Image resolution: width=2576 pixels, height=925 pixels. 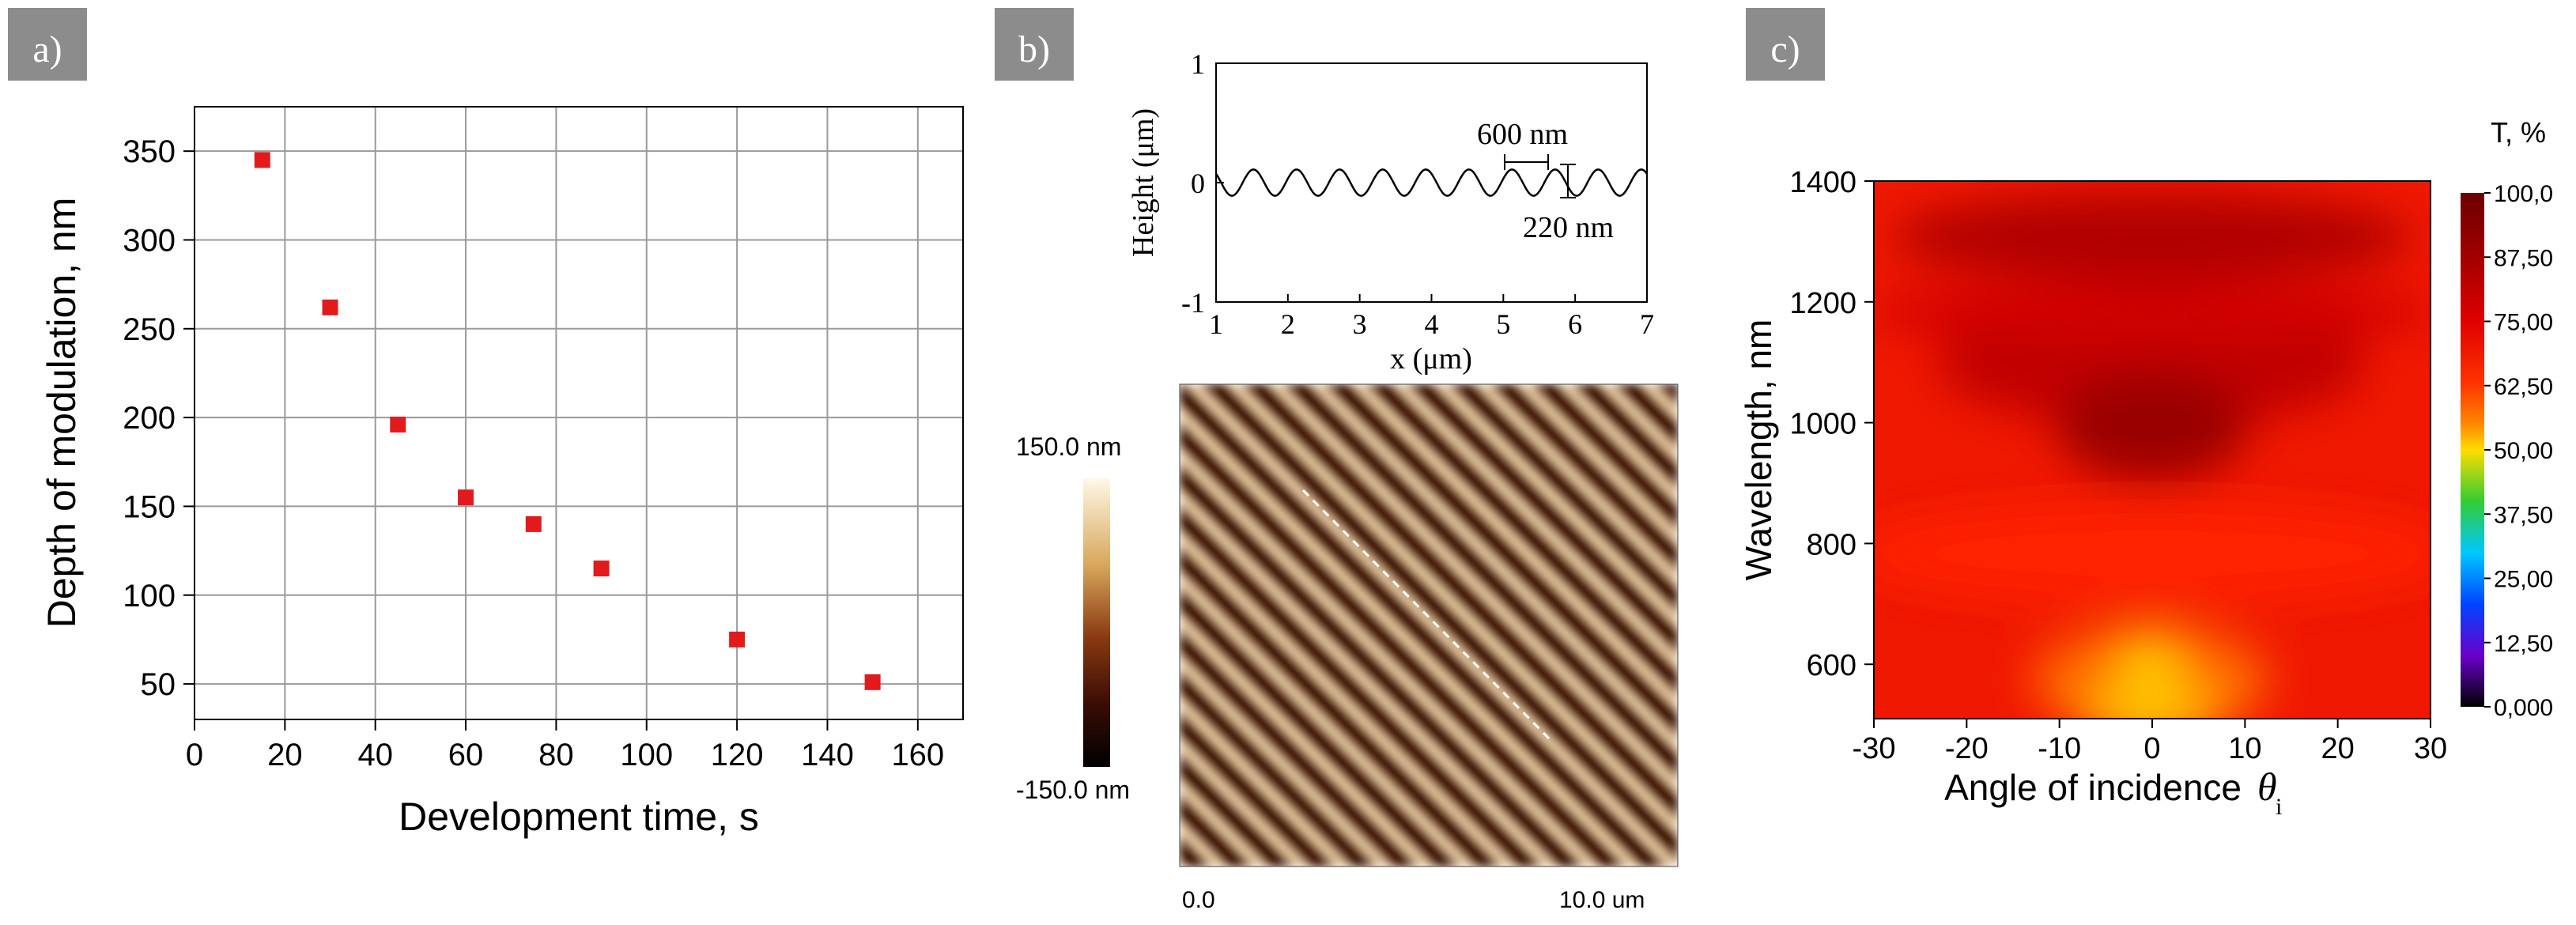 What do you see at coordinates (1198, 183) in the screenshot?
I see `panel-b-ytick-label-1: 0` at bounding box center [1198, 183].